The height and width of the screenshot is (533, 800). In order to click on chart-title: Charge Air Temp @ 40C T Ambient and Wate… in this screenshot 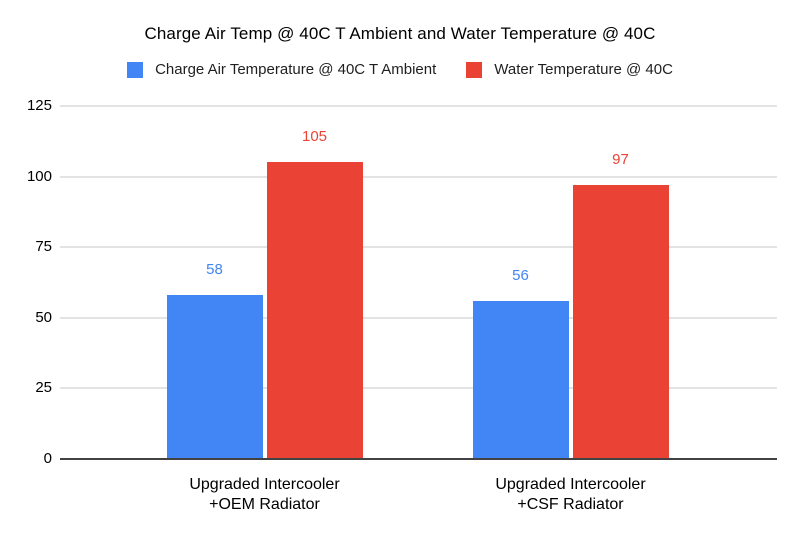, I will do `click(400, 33)`.